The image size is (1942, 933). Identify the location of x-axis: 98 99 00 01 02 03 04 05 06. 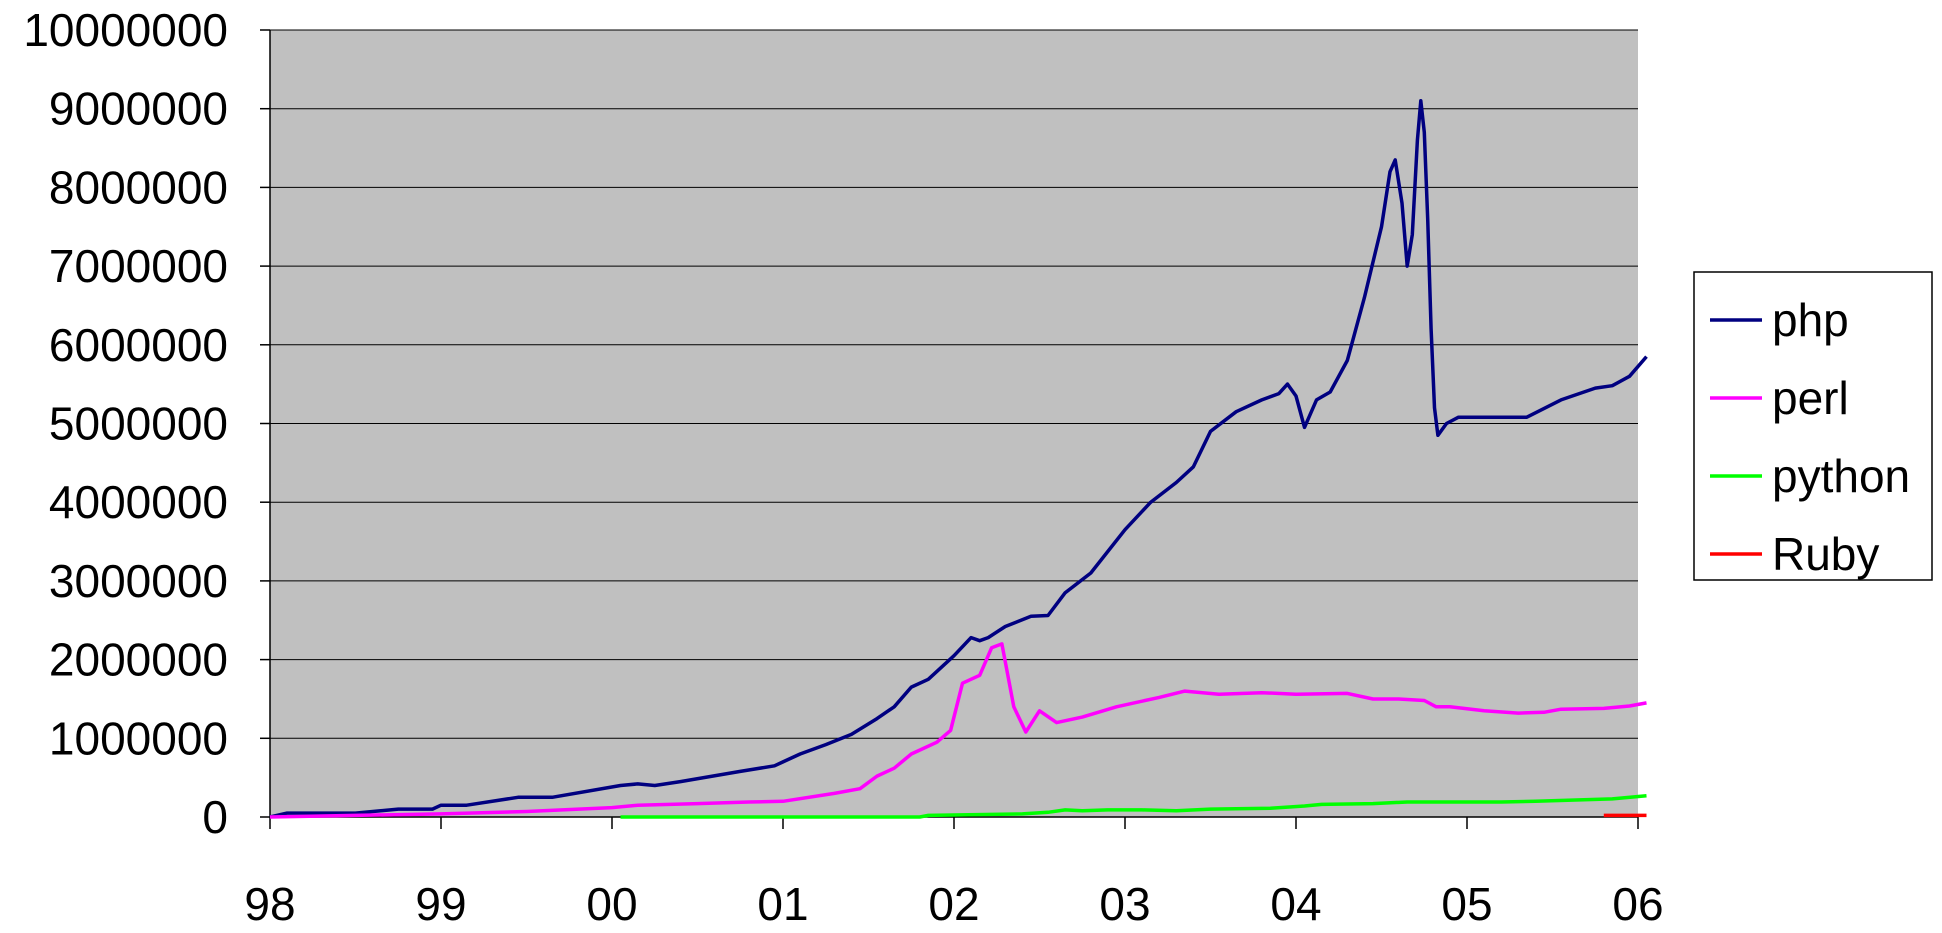
(954, 873).